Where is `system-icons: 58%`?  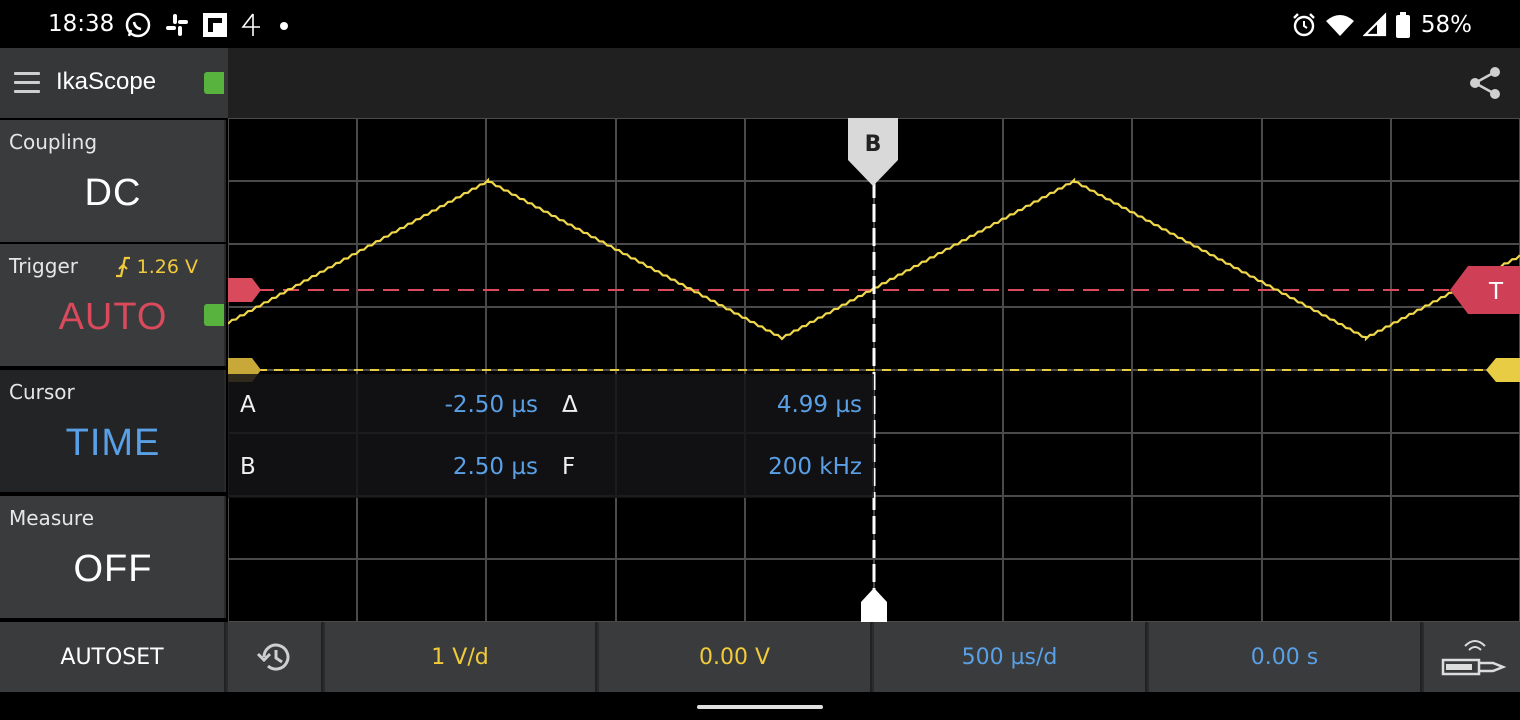
system-icons: 58% is located at coordinates (1381, 25).